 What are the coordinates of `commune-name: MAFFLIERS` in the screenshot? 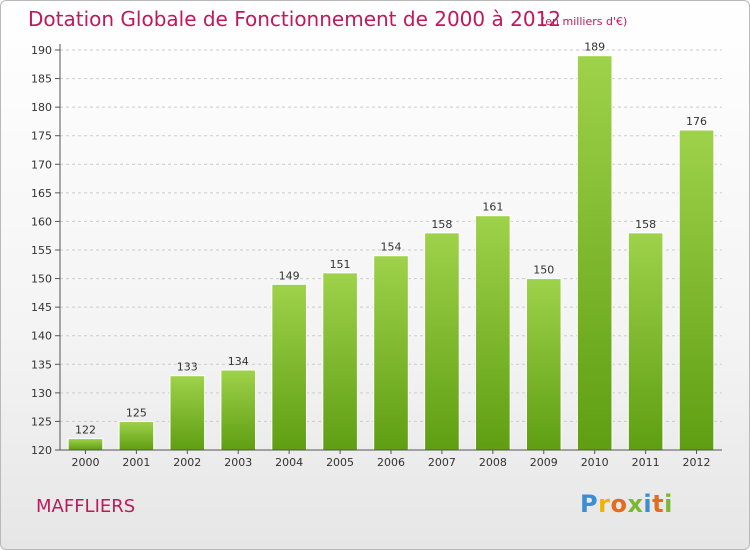 It's located at (86, 506).